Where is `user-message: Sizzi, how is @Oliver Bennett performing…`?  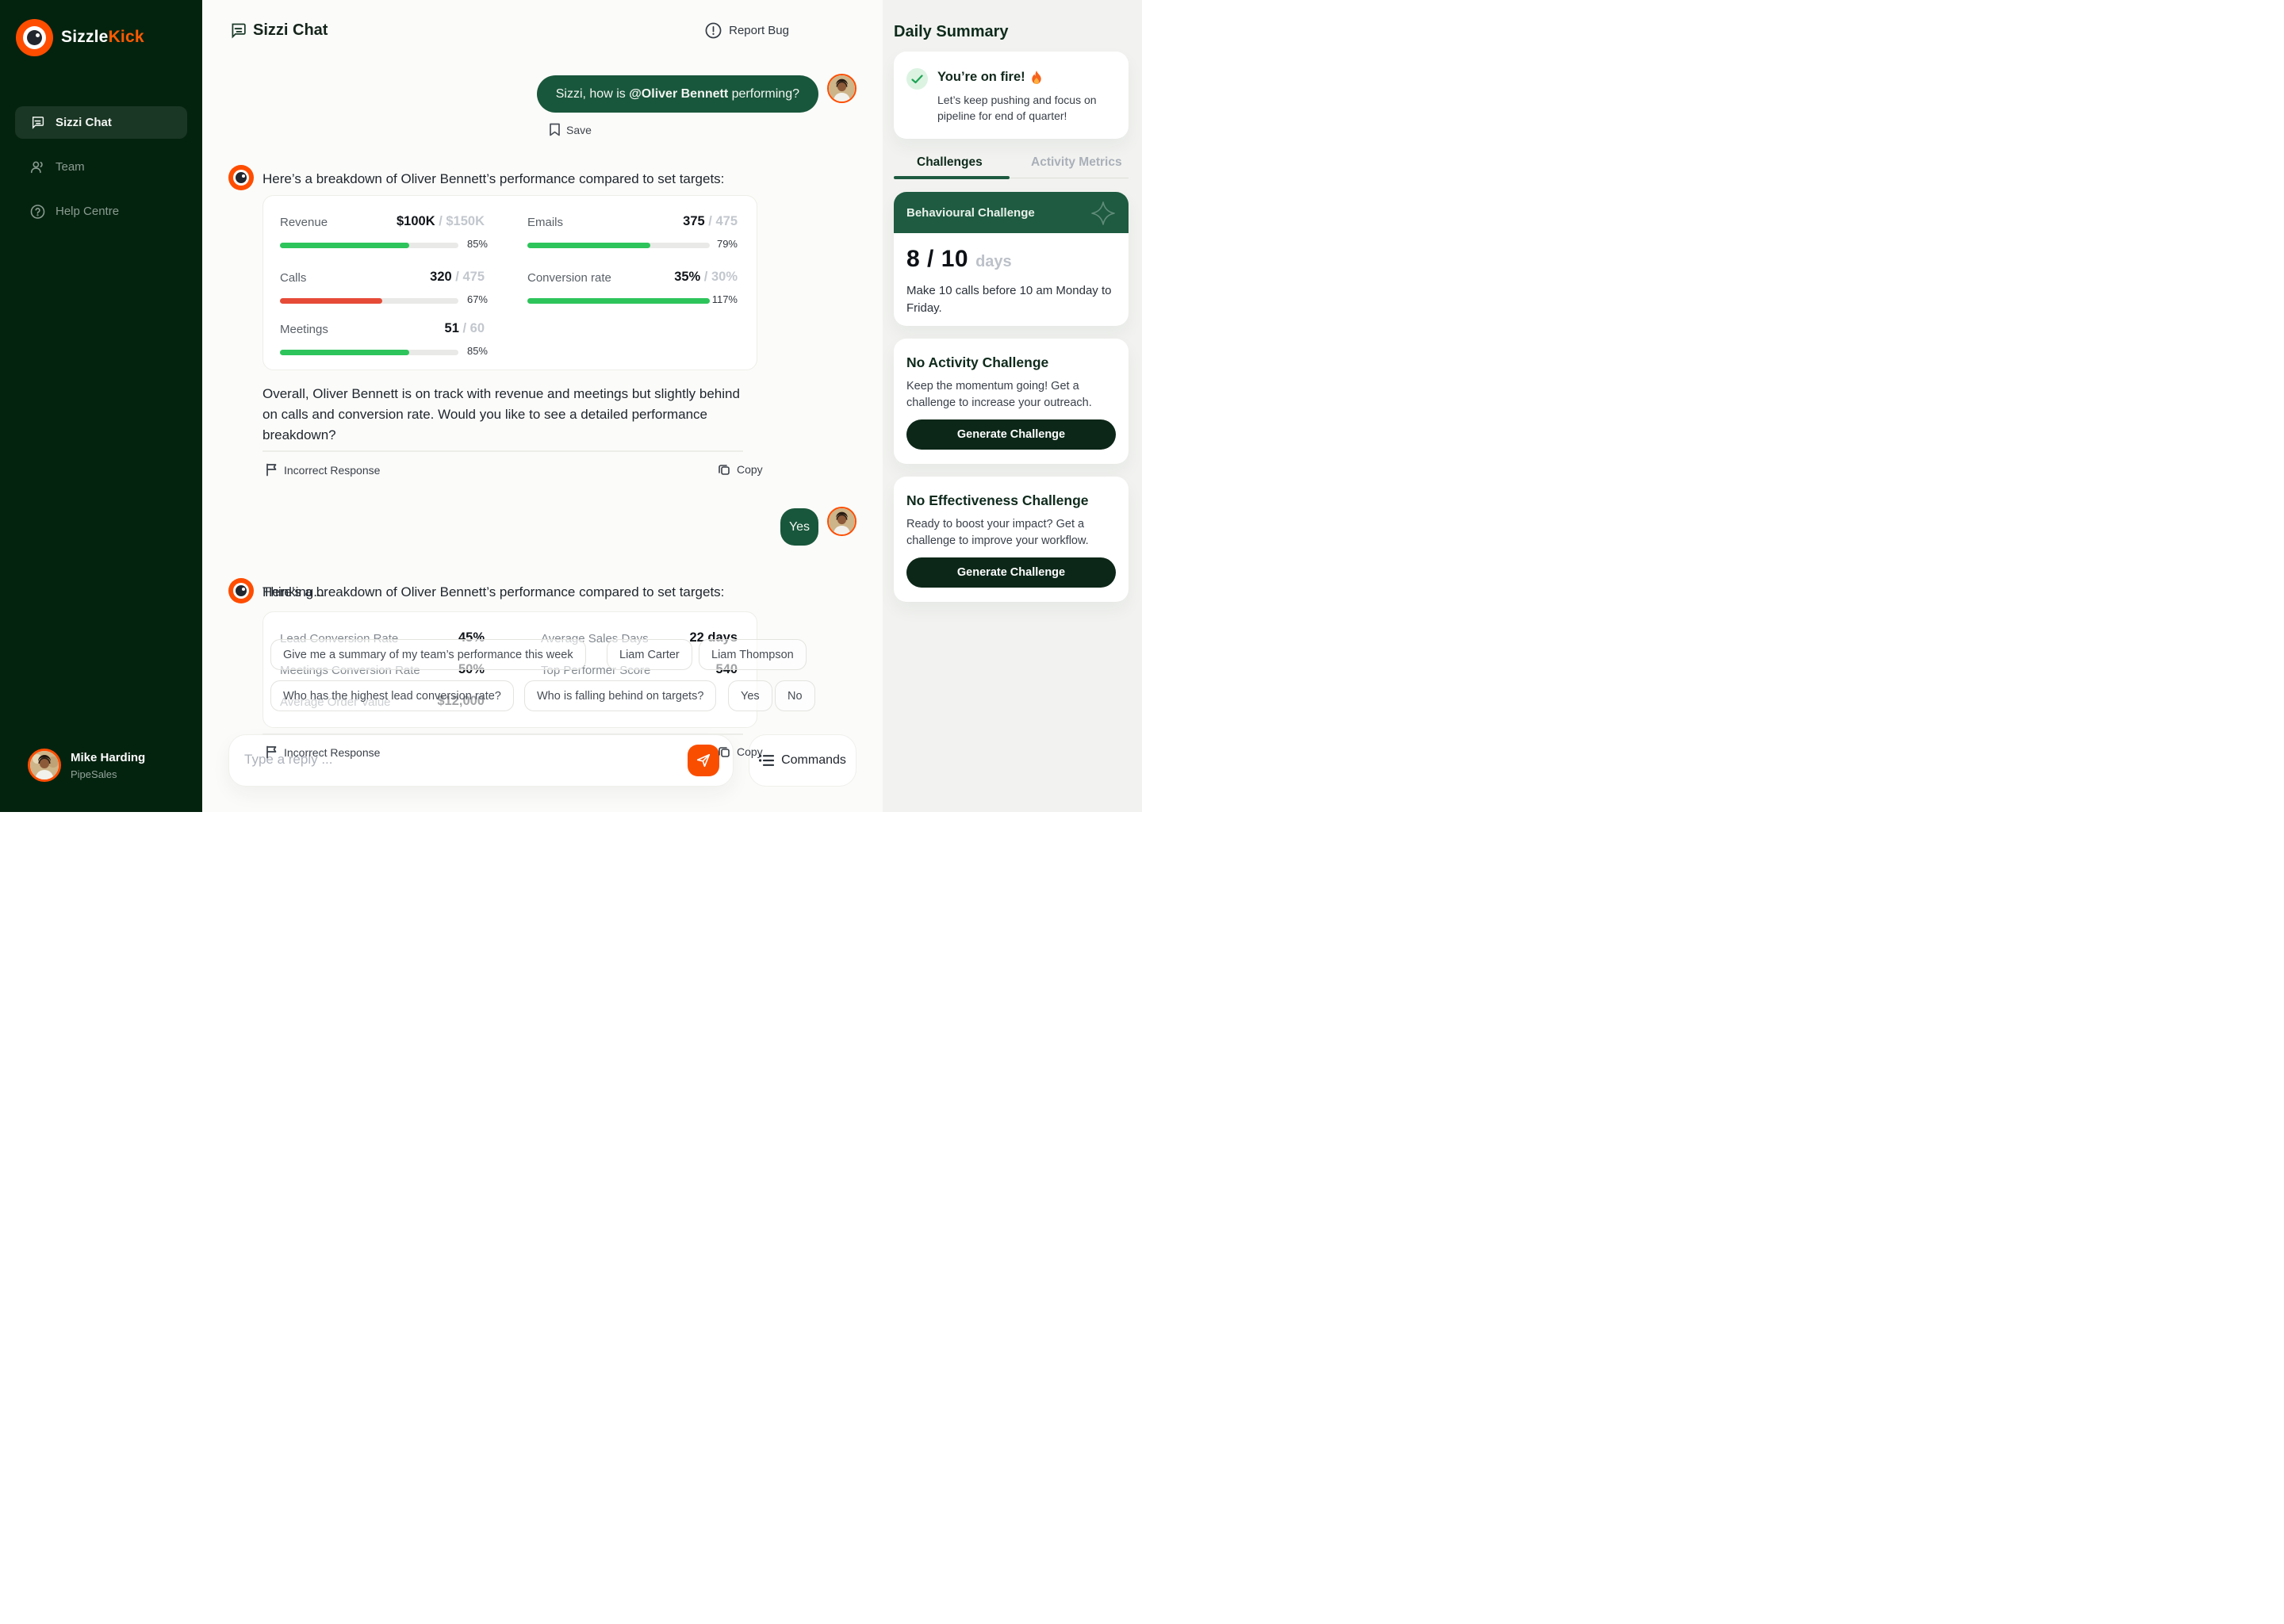 user-message: Sizzi, how is @Oliver Bennett performing… is located at coordinates (677, 94).